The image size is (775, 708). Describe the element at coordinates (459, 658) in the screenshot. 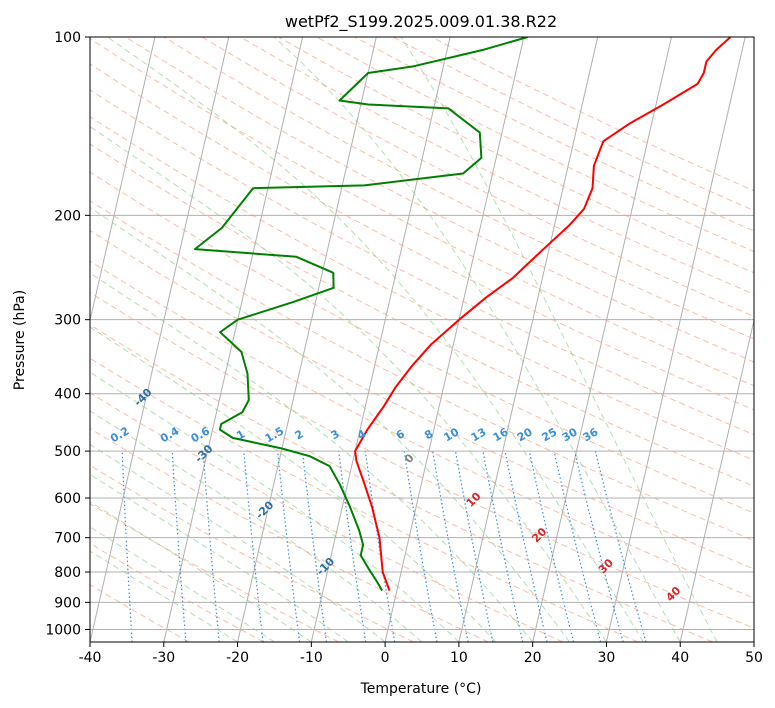

I see `x-tick-label: 10` at that location.